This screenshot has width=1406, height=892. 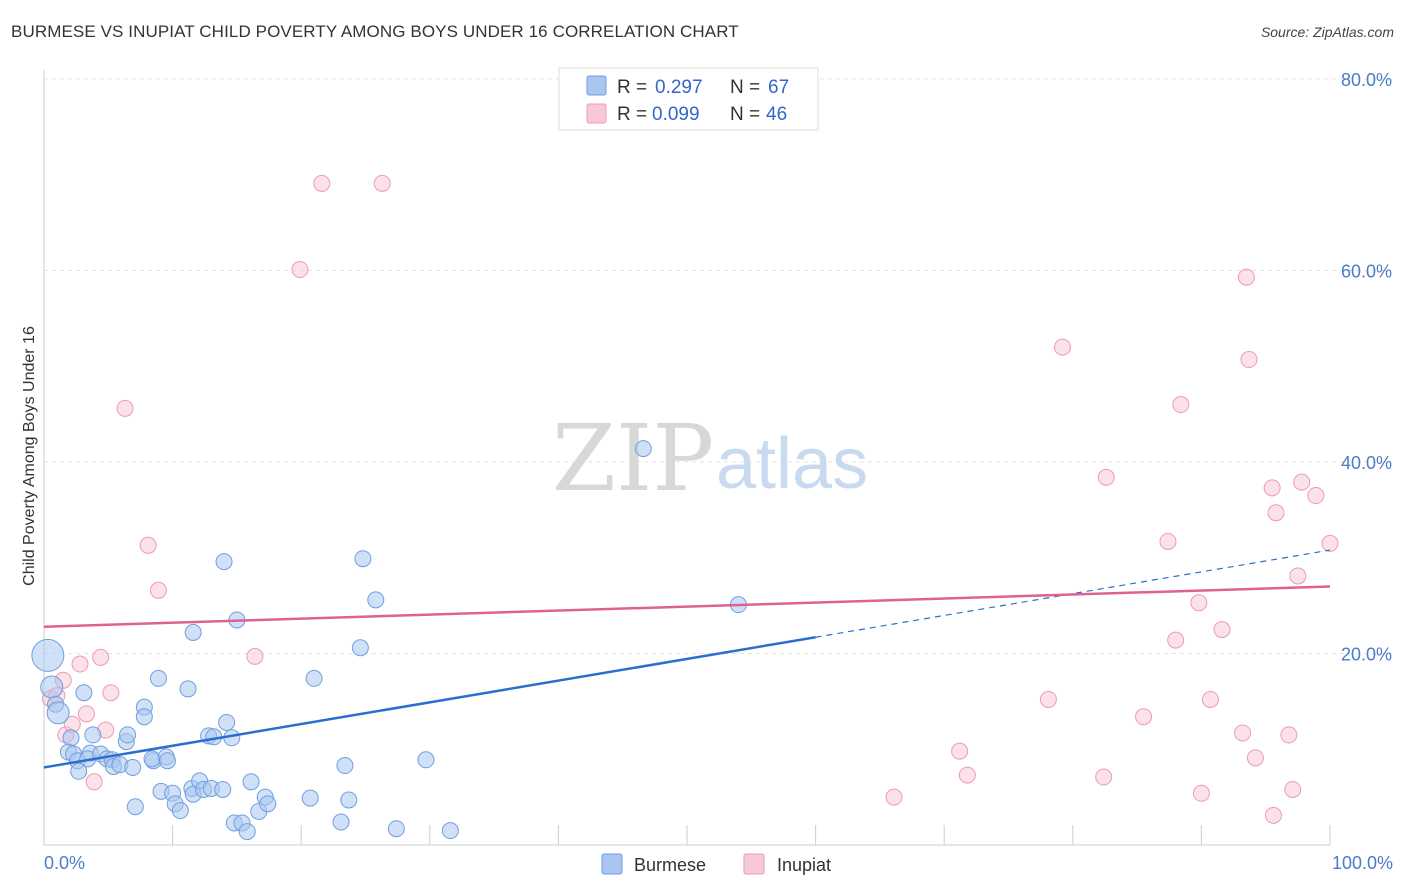 I want to click on legend-burmese-n-value: 67, so click(x=778, y=87).